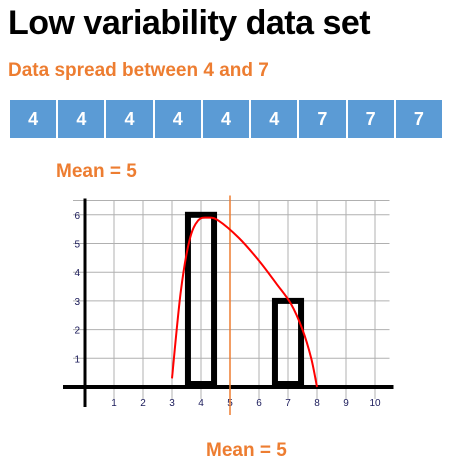  I want to click on y-tick-label: 2, so click(77, 331).